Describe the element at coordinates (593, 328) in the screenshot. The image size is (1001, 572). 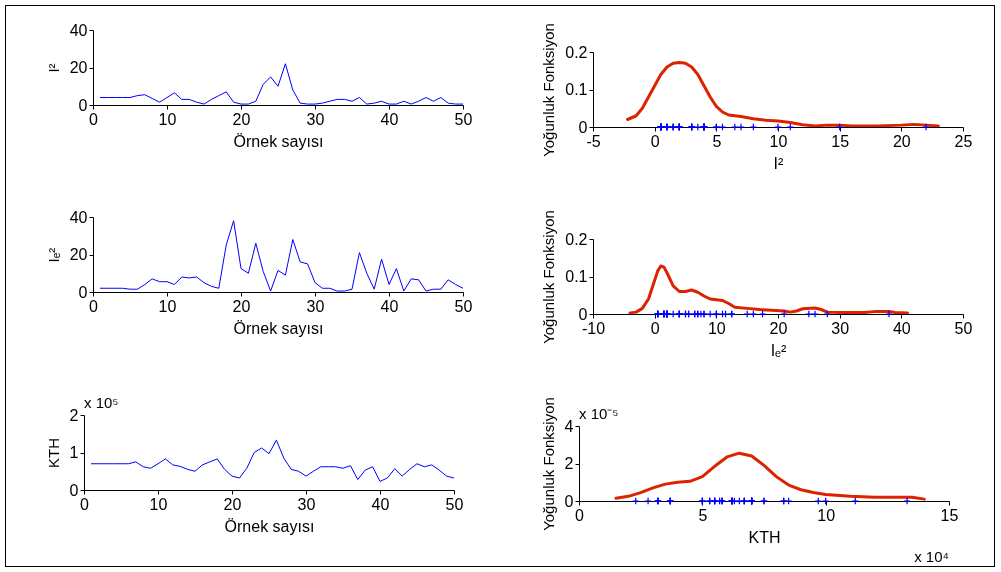
I see `x-tick-label: -10` at that location.